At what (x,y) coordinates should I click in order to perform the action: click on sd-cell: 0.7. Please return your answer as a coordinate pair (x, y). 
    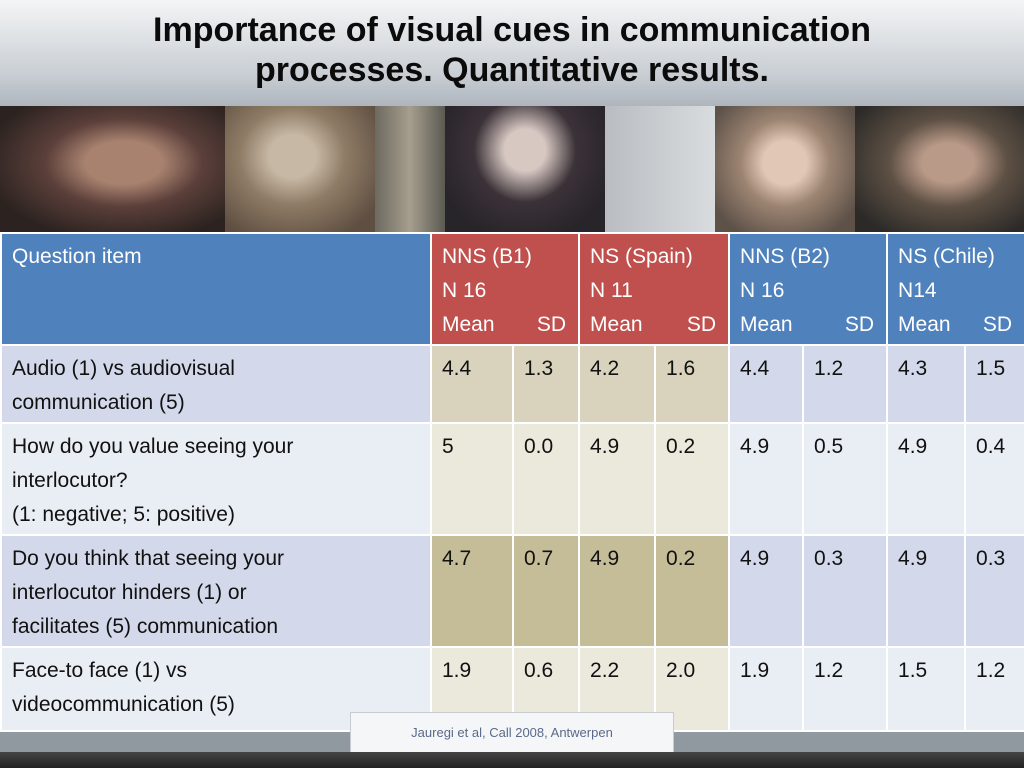
    Looking at the image, I should click on (546, 591).